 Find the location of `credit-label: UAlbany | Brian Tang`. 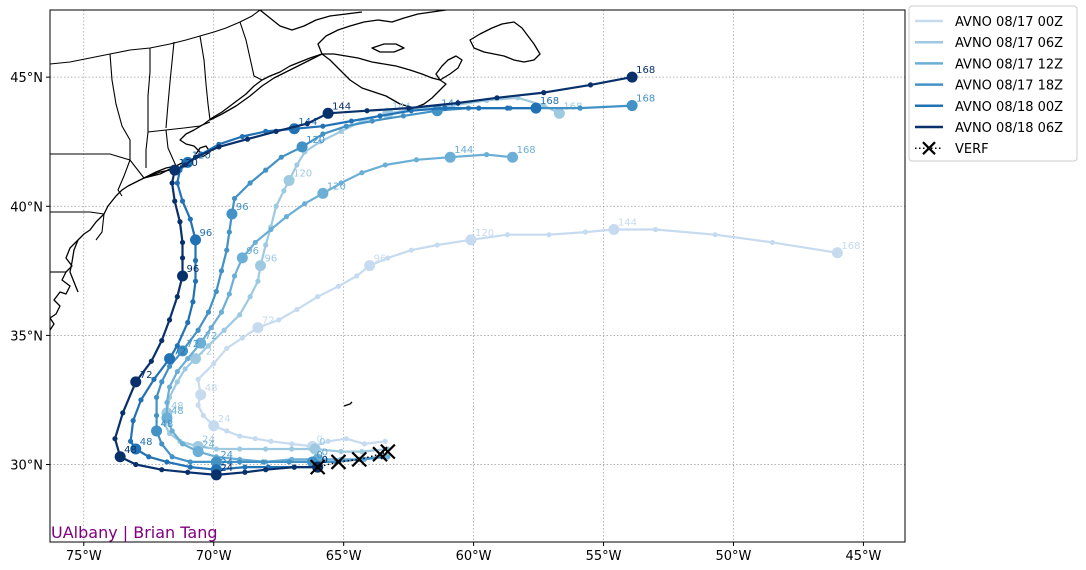

credit-label: UAlbany | Brian Tang is located at coordinates (134, 532).